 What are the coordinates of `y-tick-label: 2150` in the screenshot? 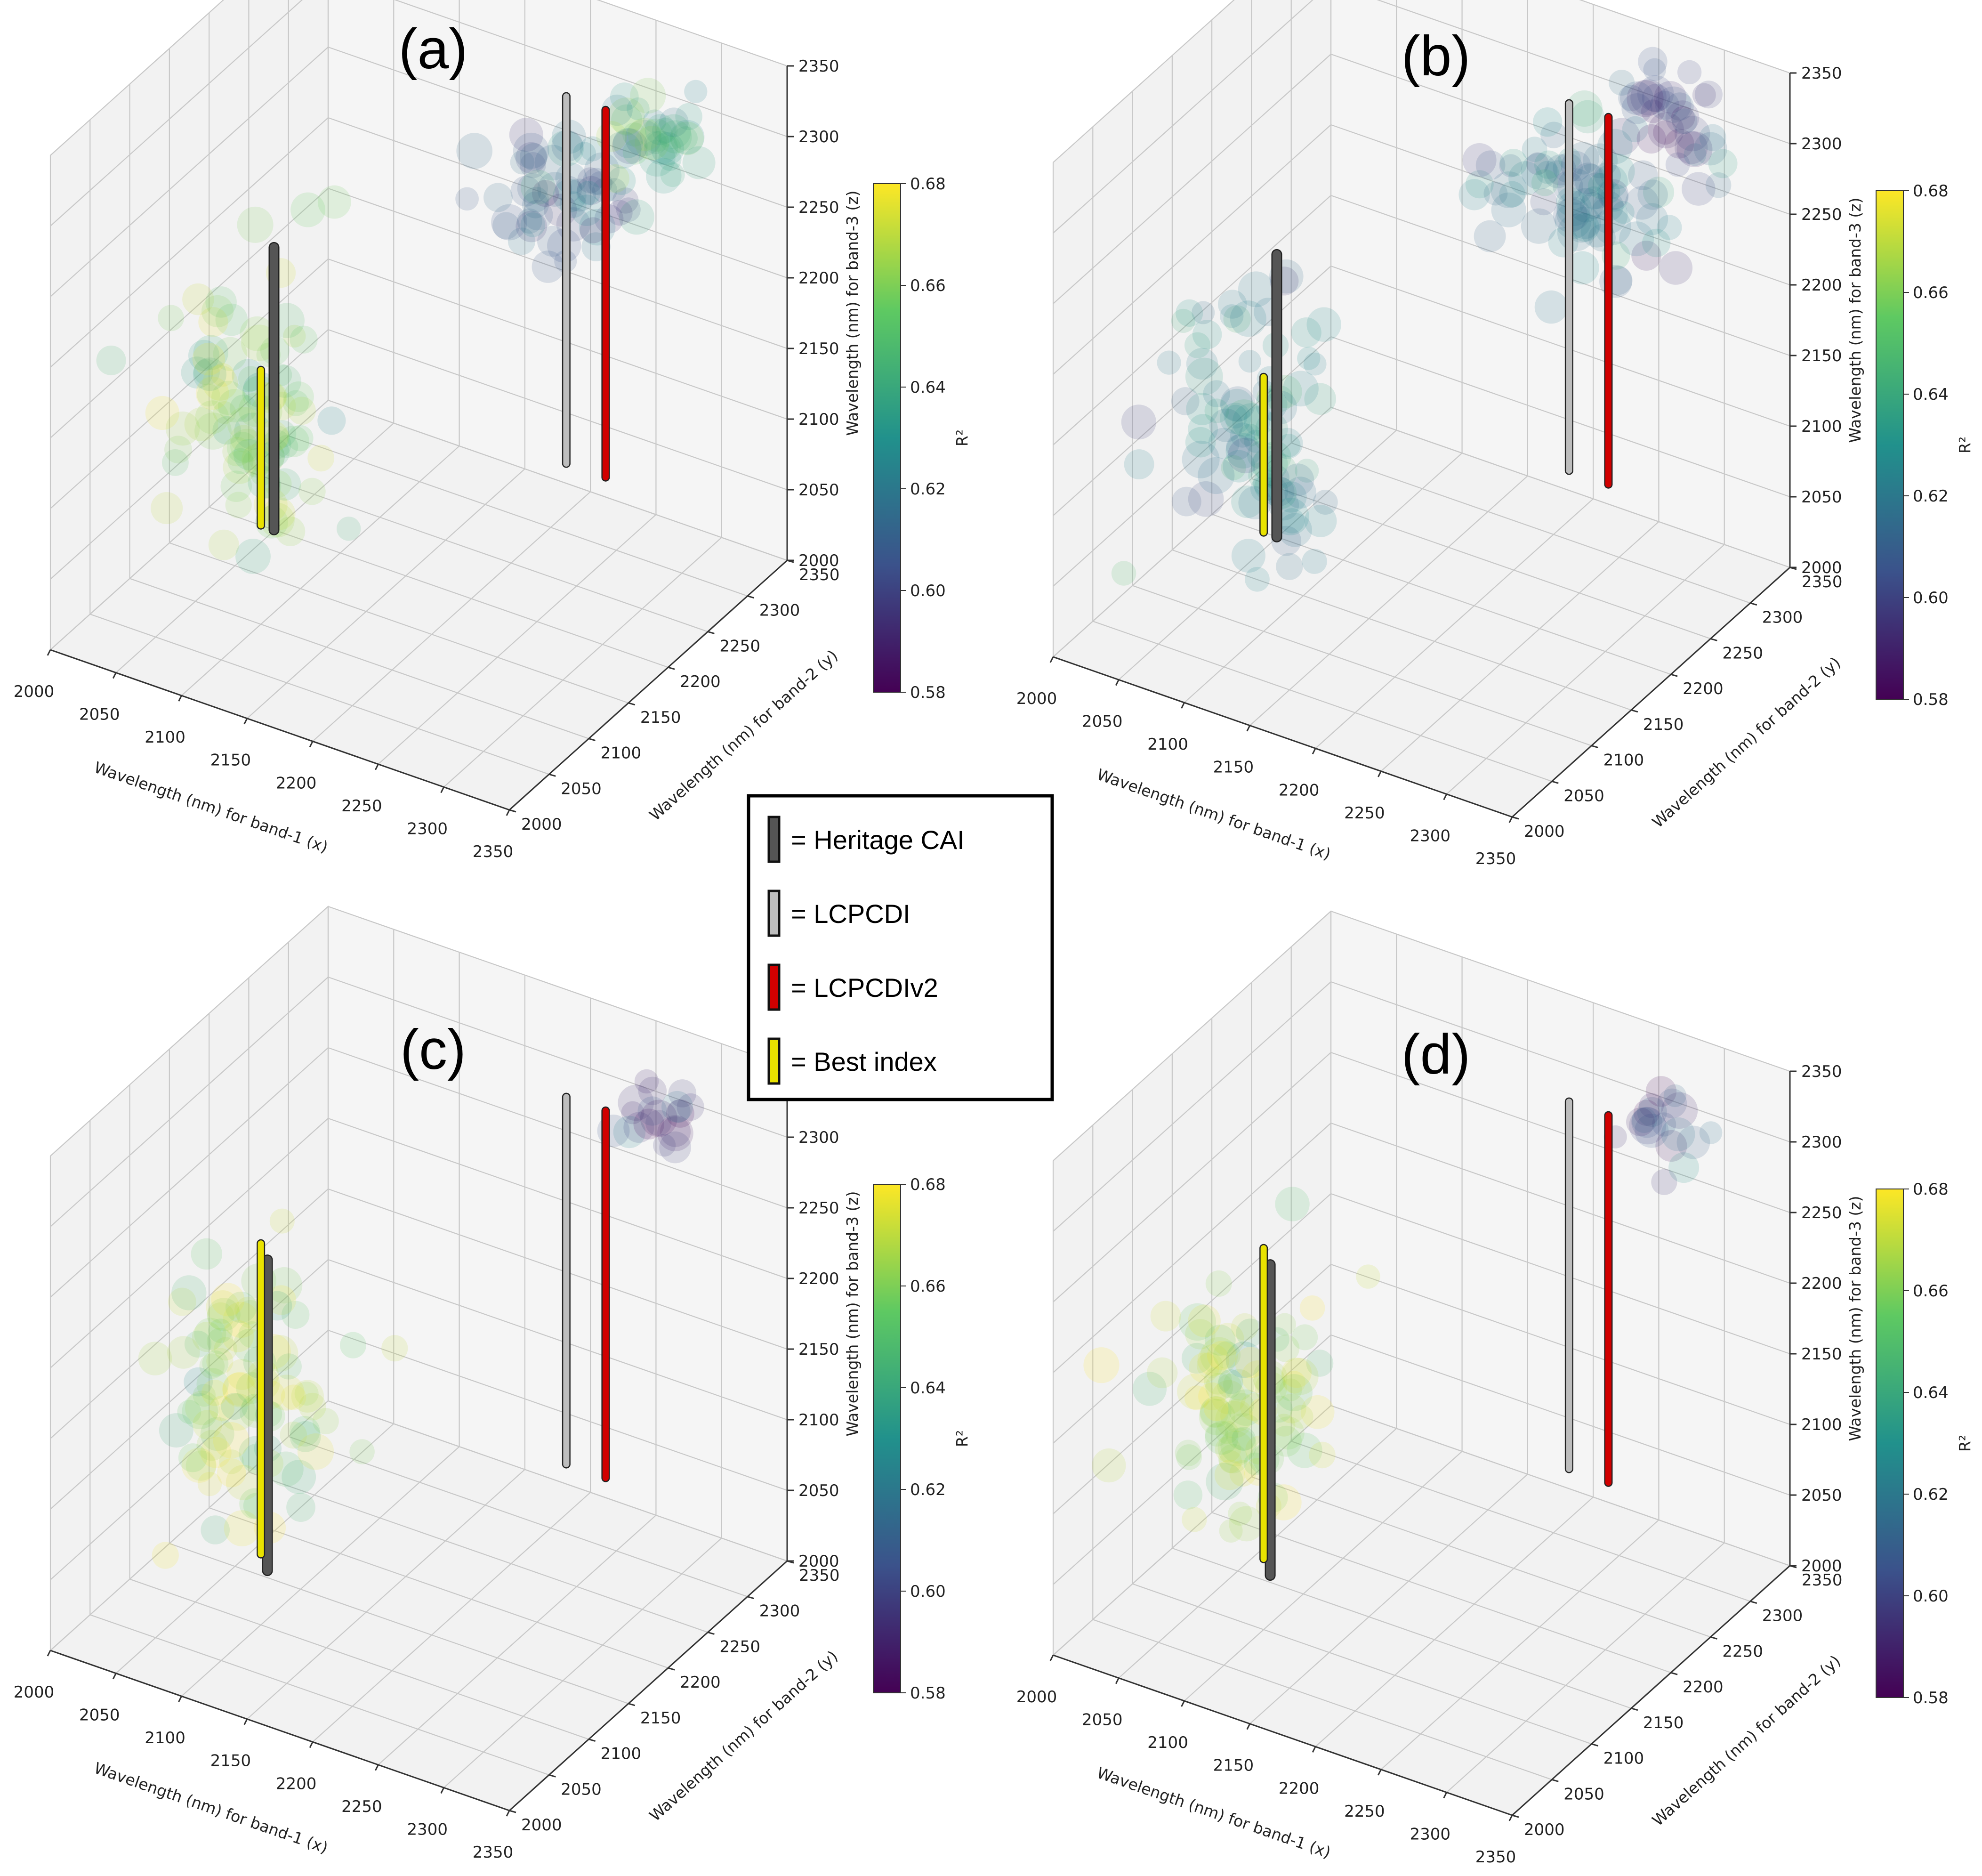 It's located at (1663, 724).